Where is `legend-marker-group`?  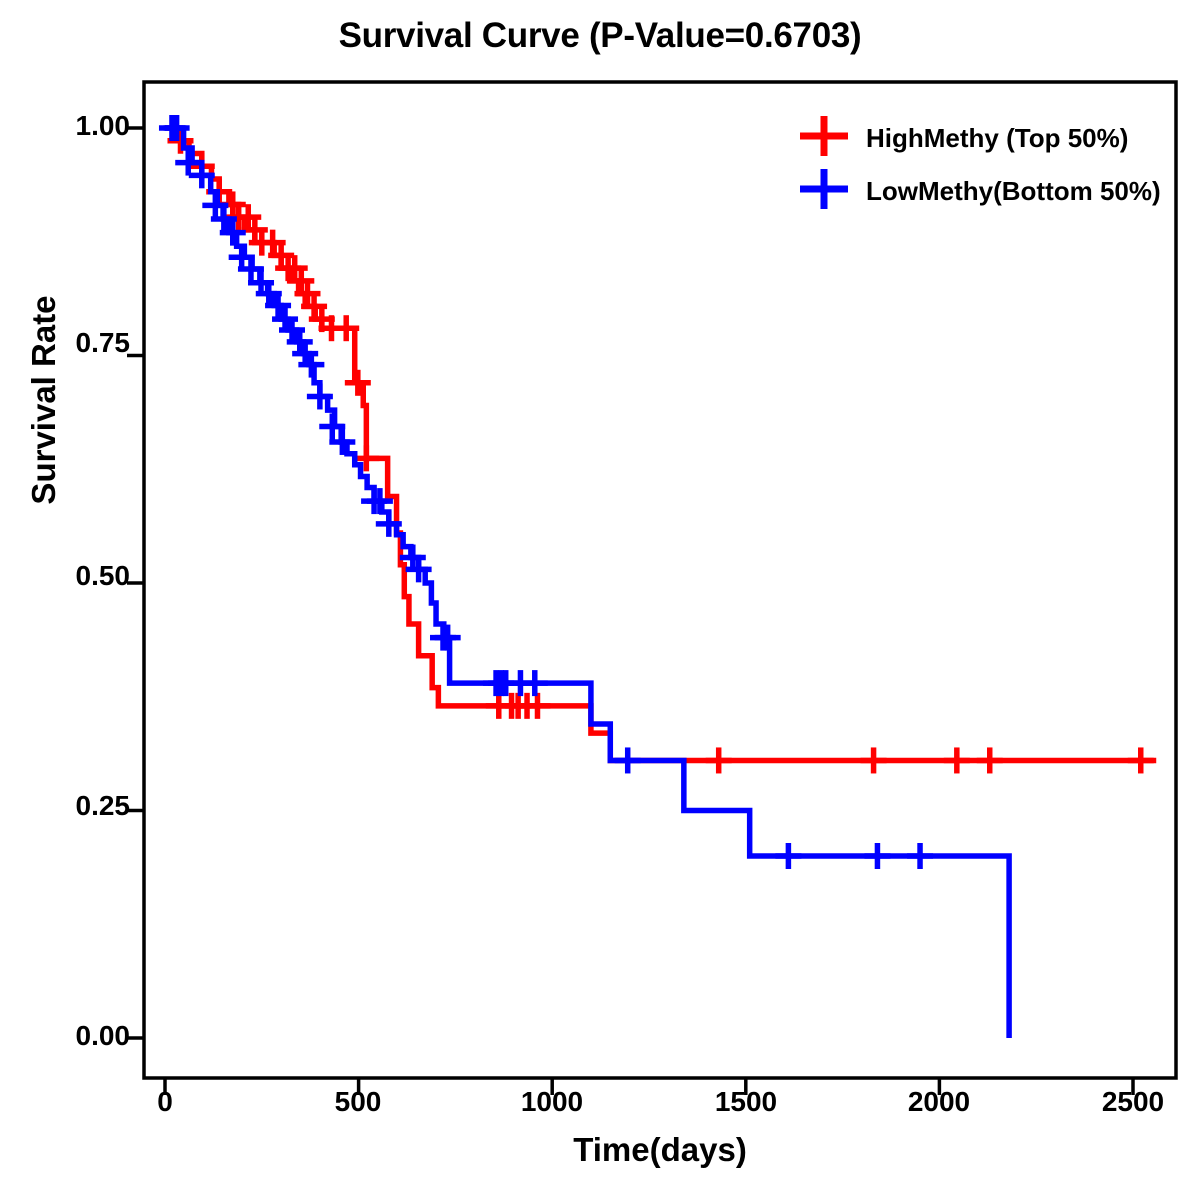
legend-marker-group is located at coordinates (824, 162).